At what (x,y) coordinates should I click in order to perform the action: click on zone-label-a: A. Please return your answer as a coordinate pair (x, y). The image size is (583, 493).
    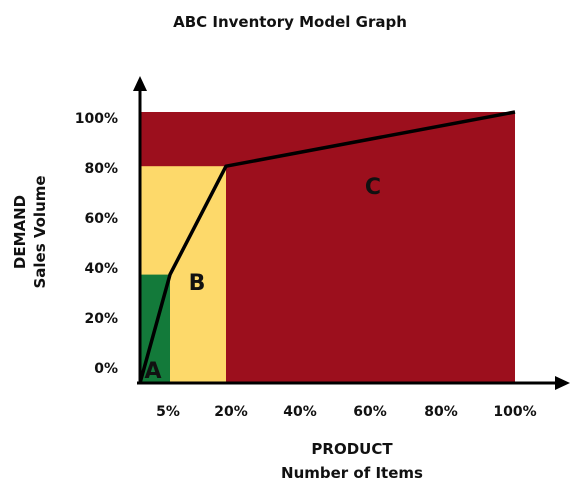
    Looking at the image, I should click on (152, 371).